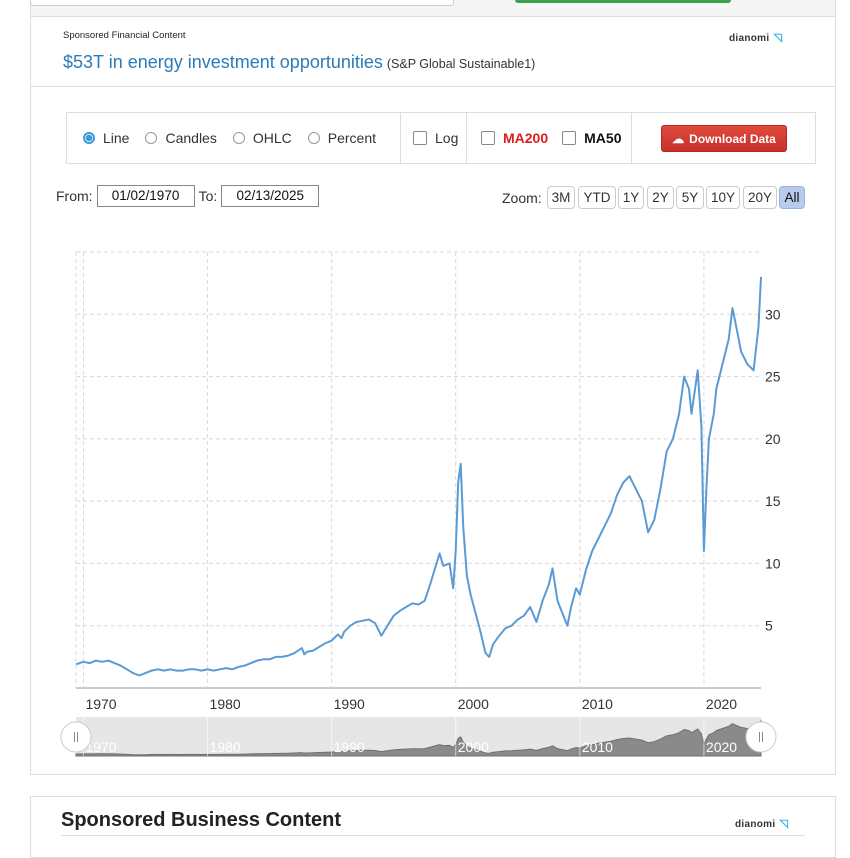  Describe the element at coordinates (433, 835) in the screenshot. I see `sponsored-business-divider` at that location.